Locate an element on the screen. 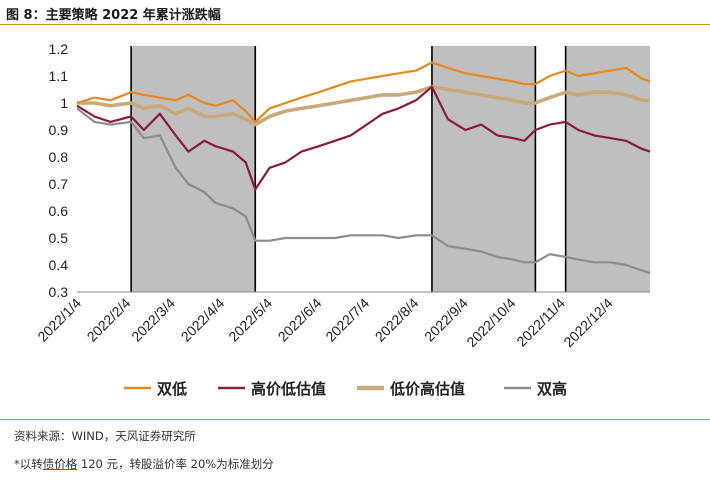 This screenshot has height=481, width=710. footnote-prefix: *以转 is located at coordinates (28, 464).